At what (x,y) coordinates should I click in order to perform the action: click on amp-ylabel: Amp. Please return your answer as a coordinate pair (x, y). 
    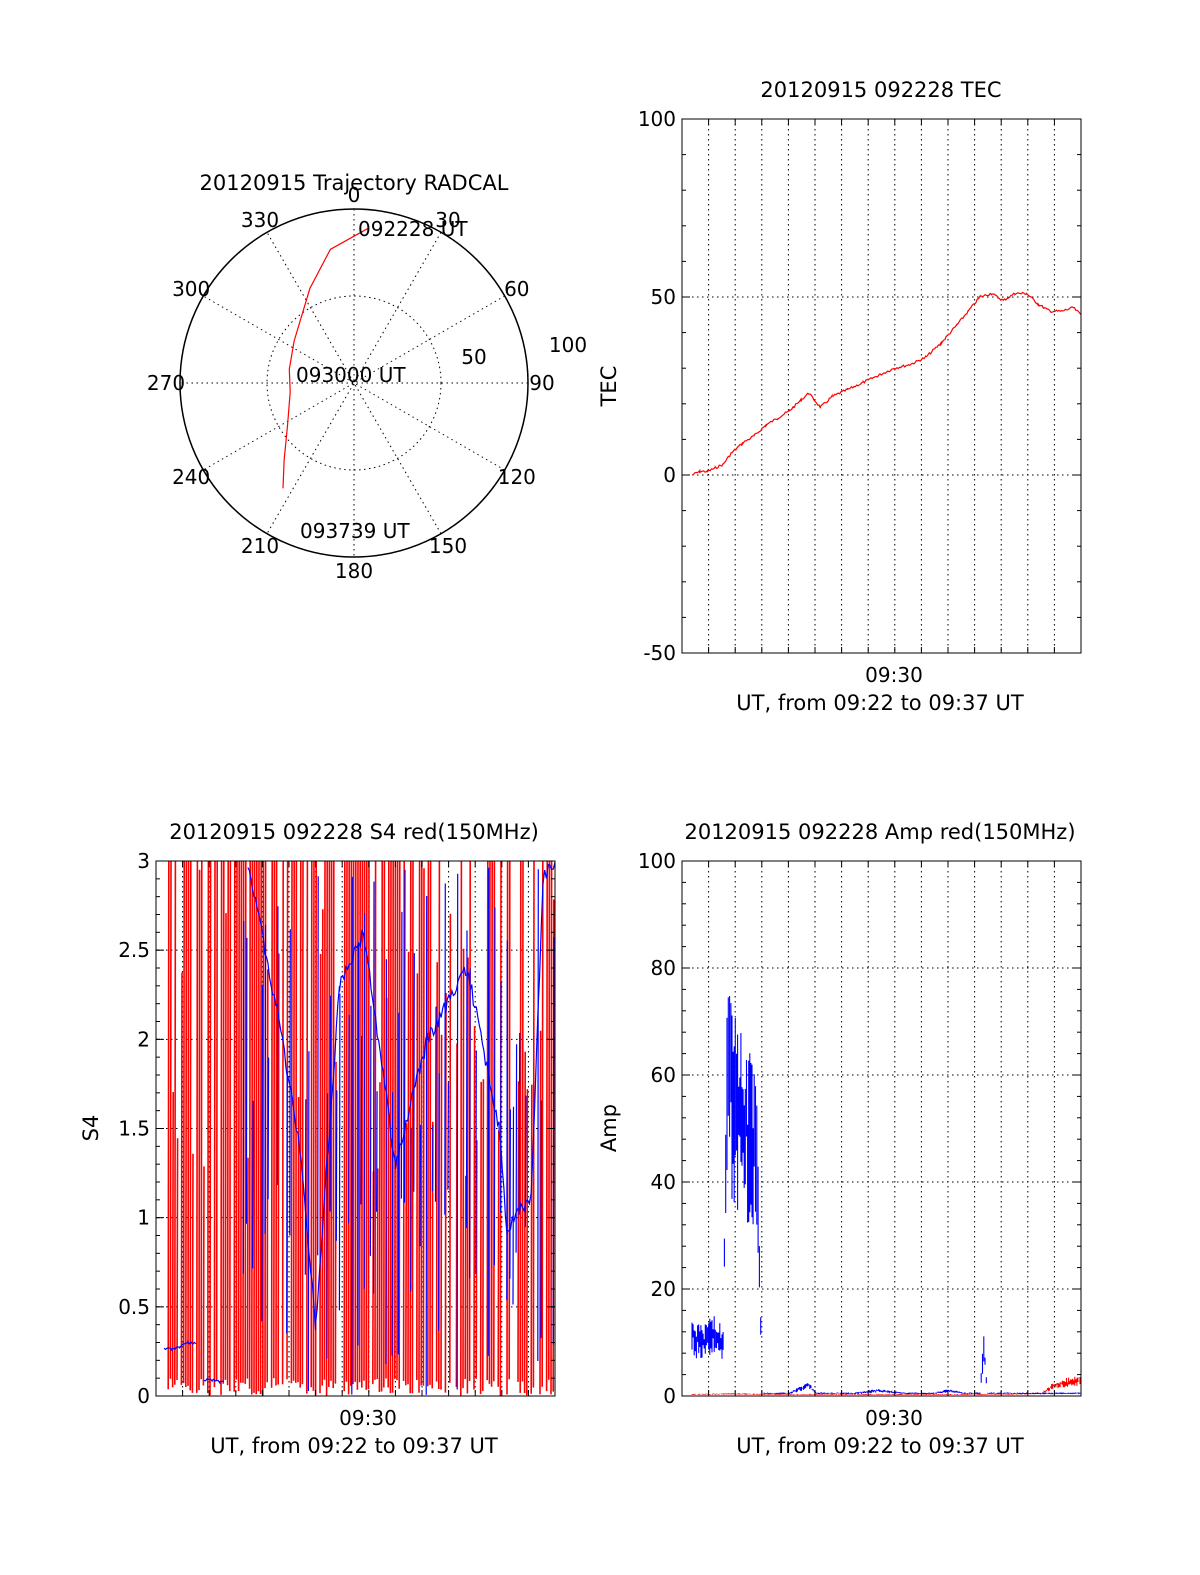
    Looking at the image, I should click on (609, 1128).